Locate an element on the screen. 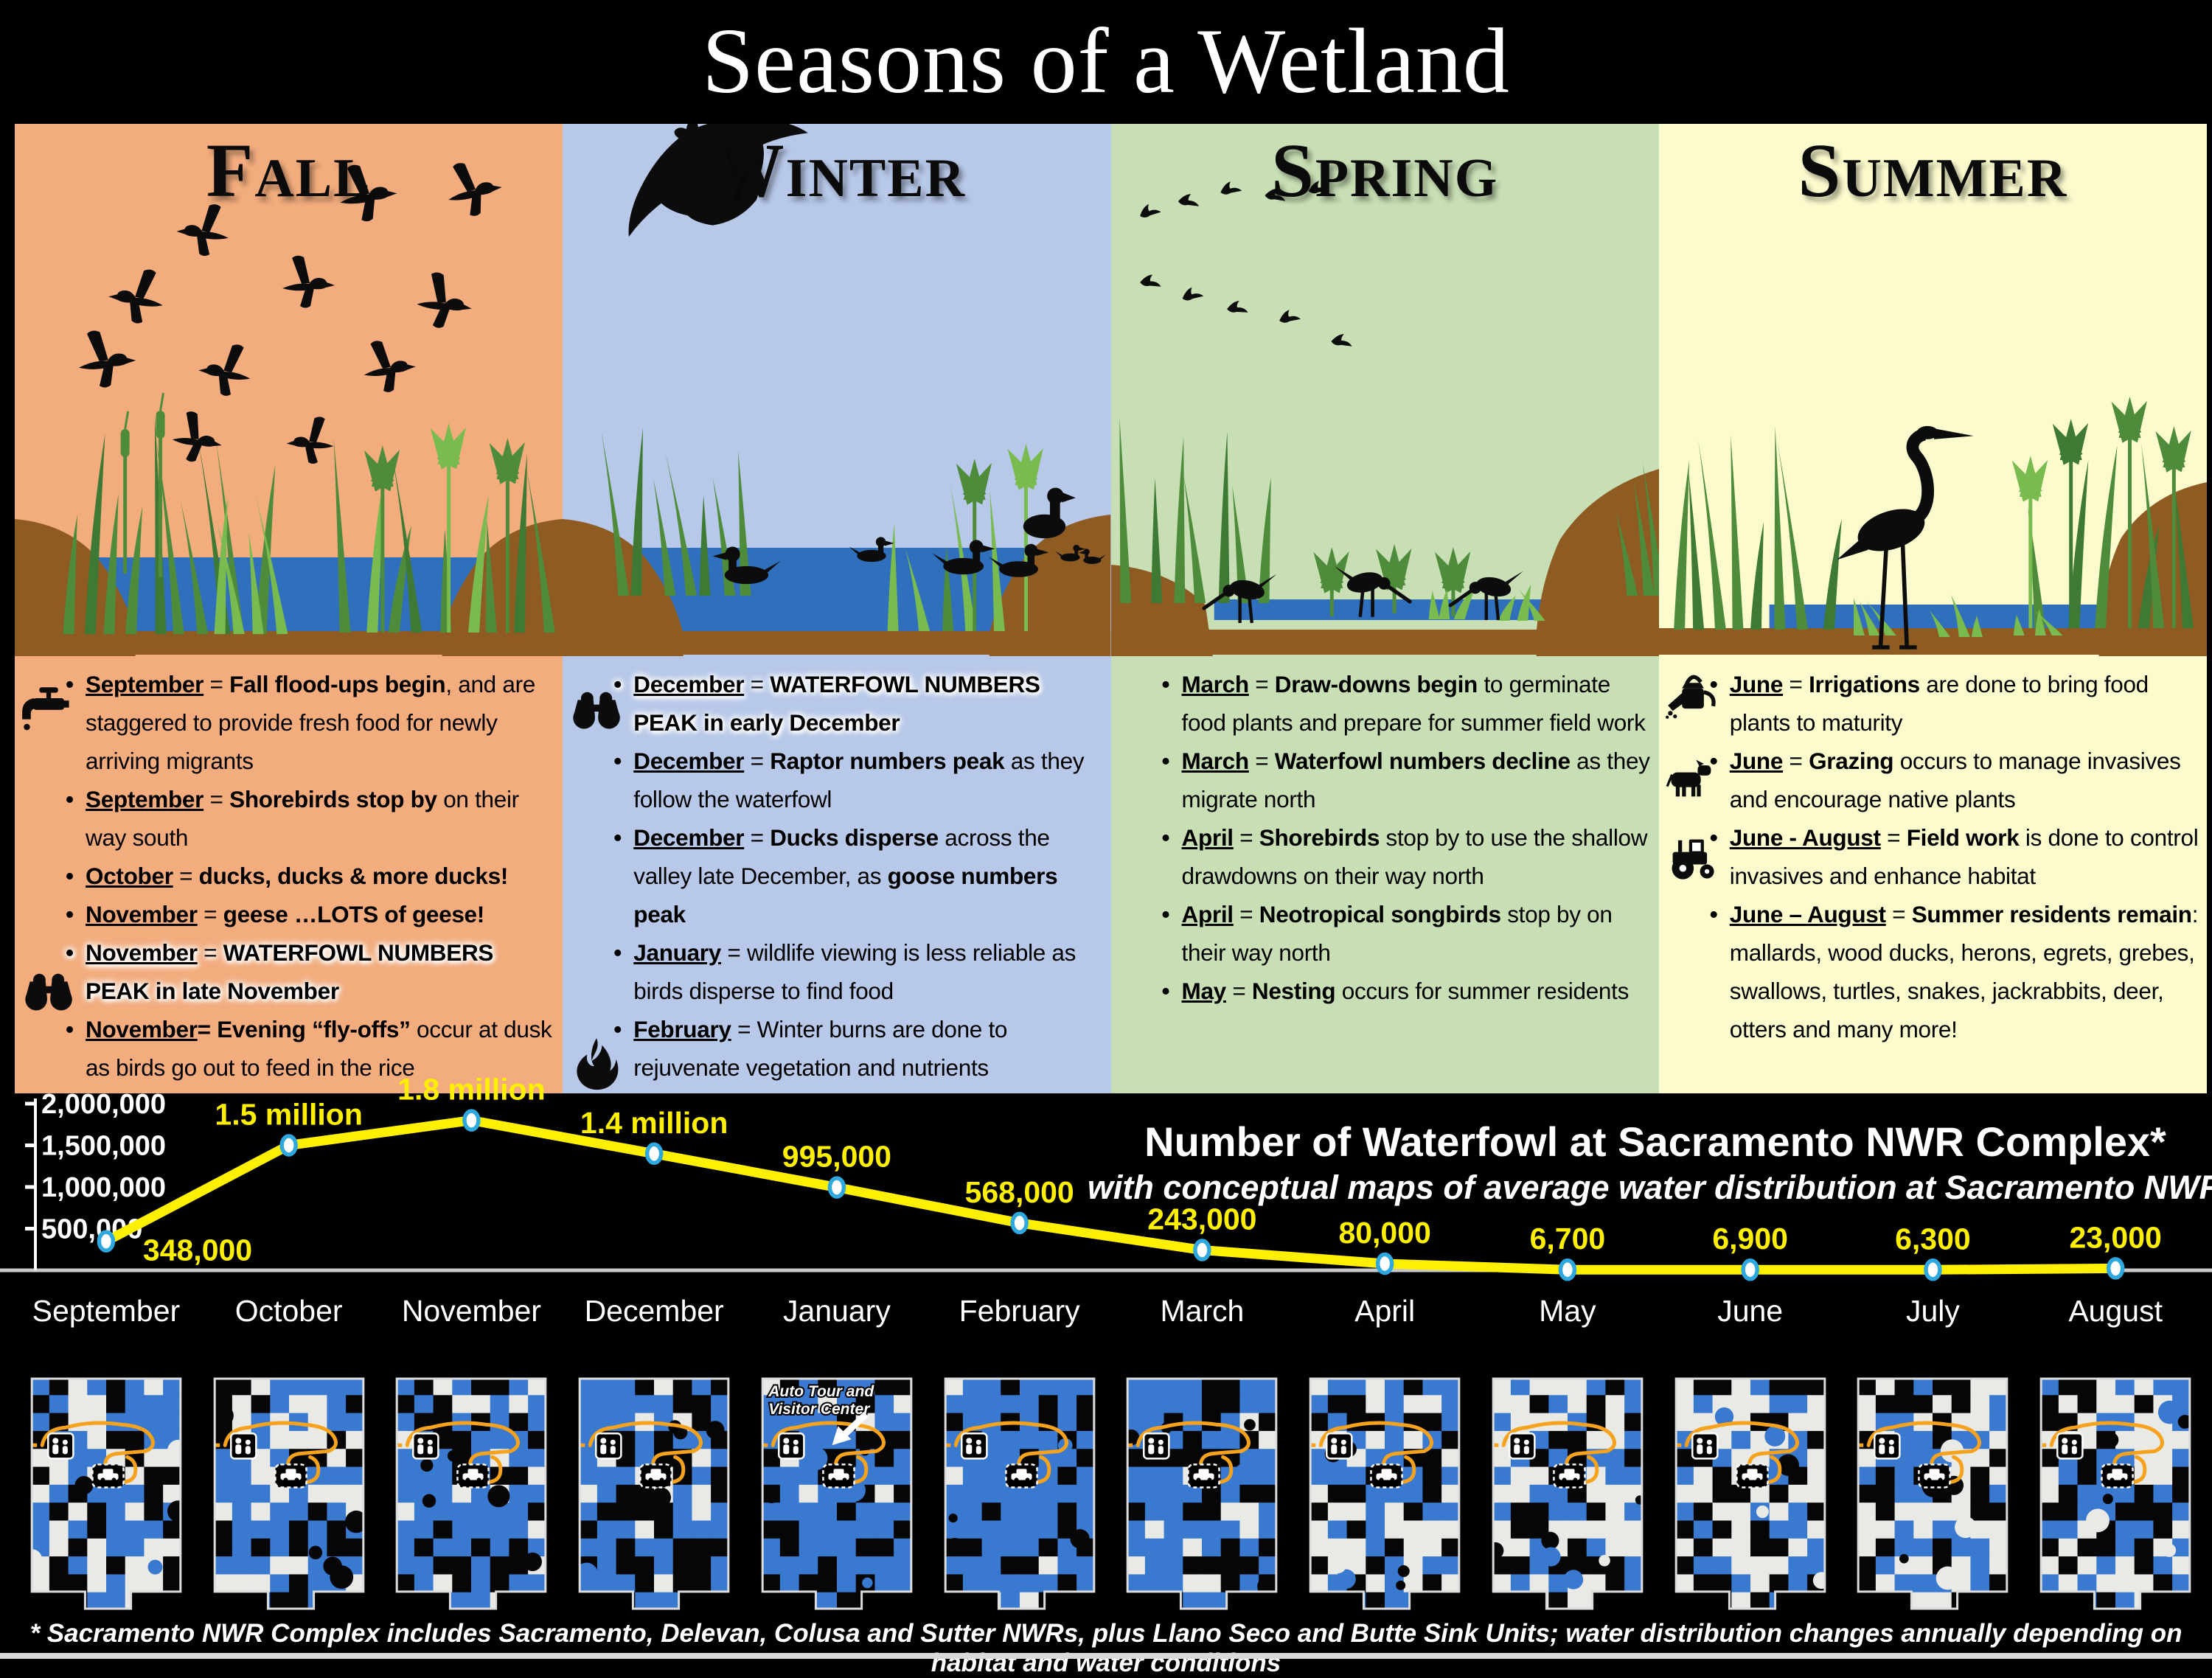 The height and width of the screenshot is (1678, 2212). map-thumbnail-march is located at coordinates (1202, 1493).